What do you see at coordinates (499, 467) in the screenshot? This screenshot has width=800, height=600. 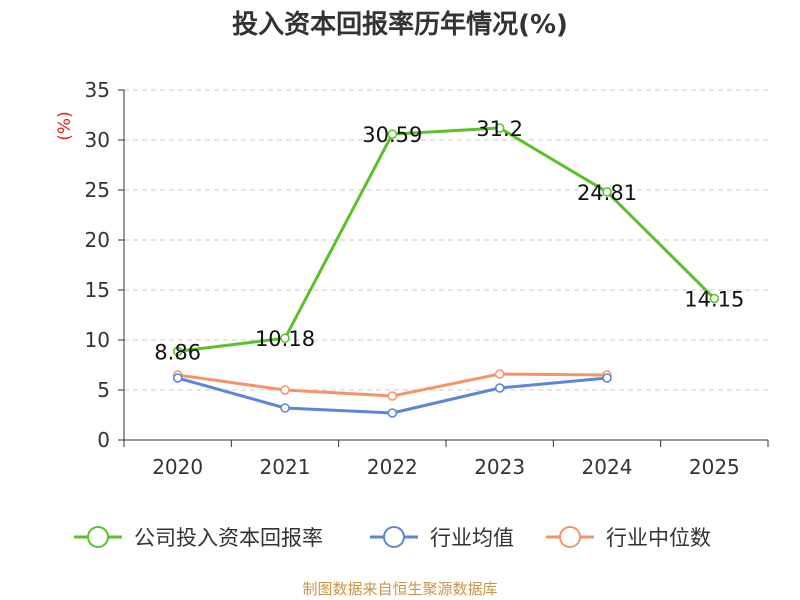 I see `x-tick-label: 2023` at bounding box center [499, 467].